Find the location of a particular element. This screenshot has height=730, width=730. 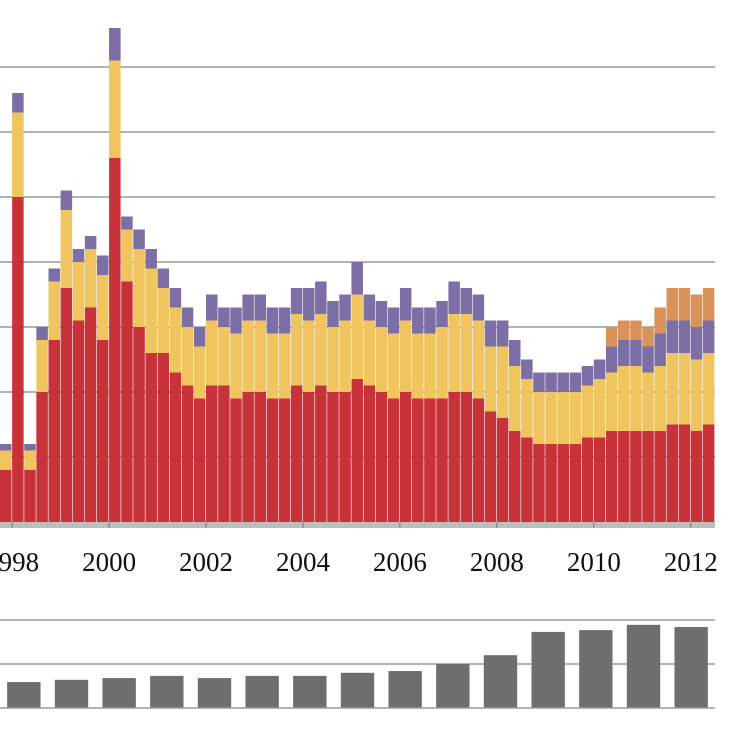

x-tick-label: 2000 is located at coordinates (109, 562).